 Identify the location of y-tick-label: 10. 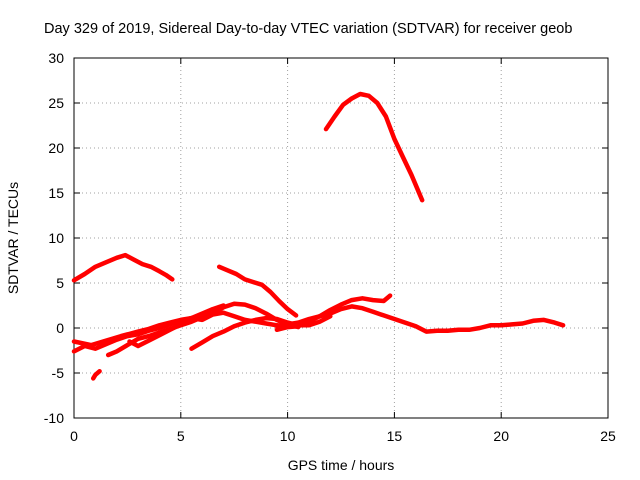
(56, 238).